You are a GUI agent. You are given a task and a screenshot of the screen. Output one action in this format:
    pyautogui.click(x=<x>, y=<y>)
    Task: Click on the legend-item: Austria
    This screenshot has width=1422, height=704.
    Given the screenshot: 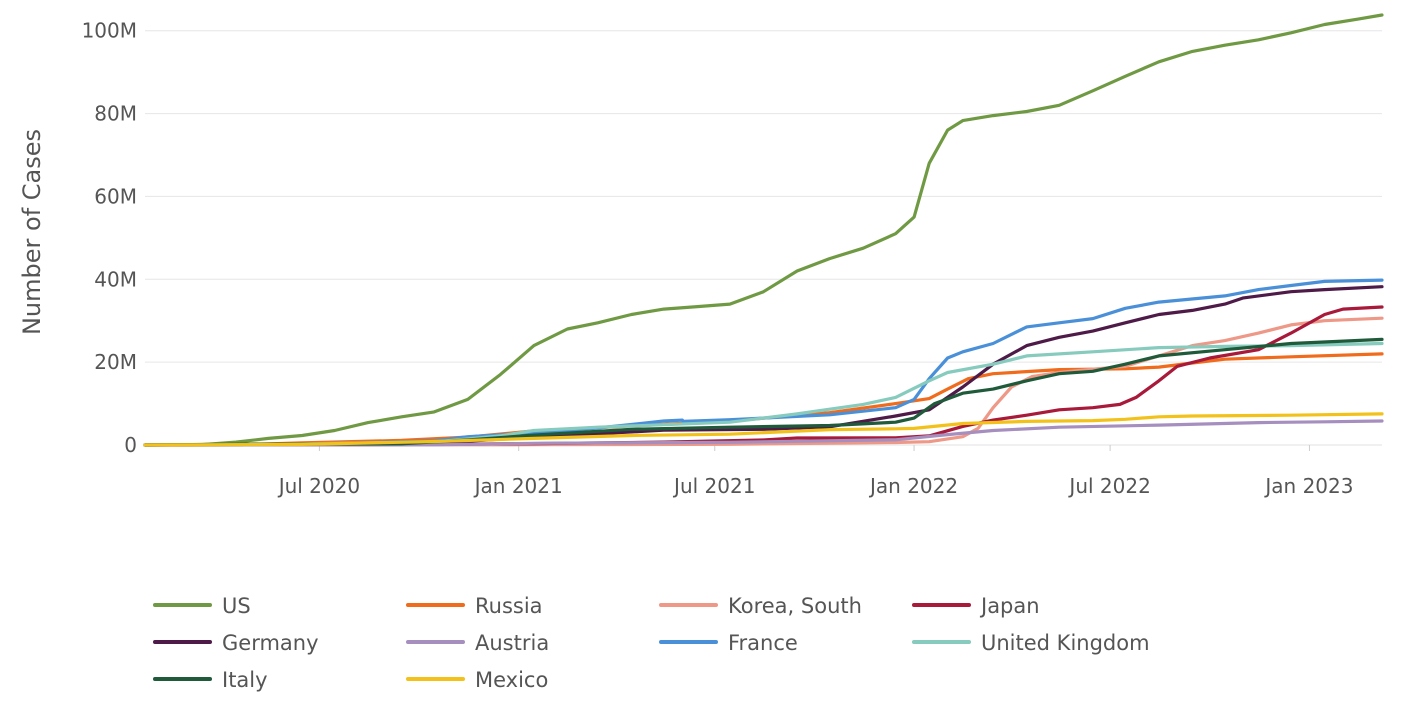 What is the action you would take?
    pyautogui.click(x=477, y=643)
    